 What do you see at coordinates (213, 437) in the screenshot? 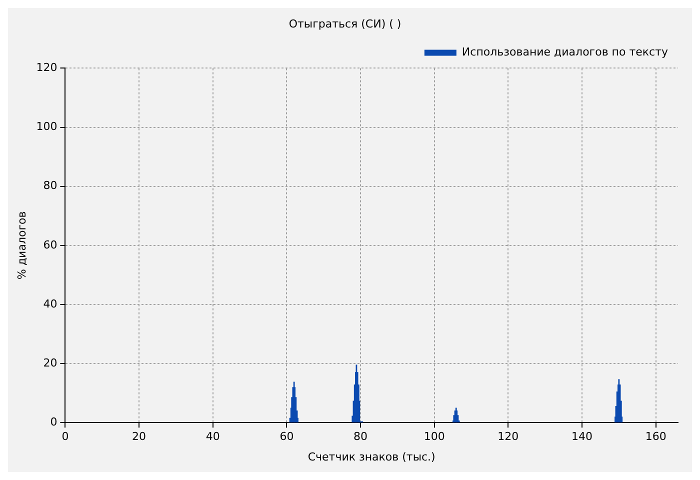
I see `x-tick-label: 40` at bounding box center [213, 437].